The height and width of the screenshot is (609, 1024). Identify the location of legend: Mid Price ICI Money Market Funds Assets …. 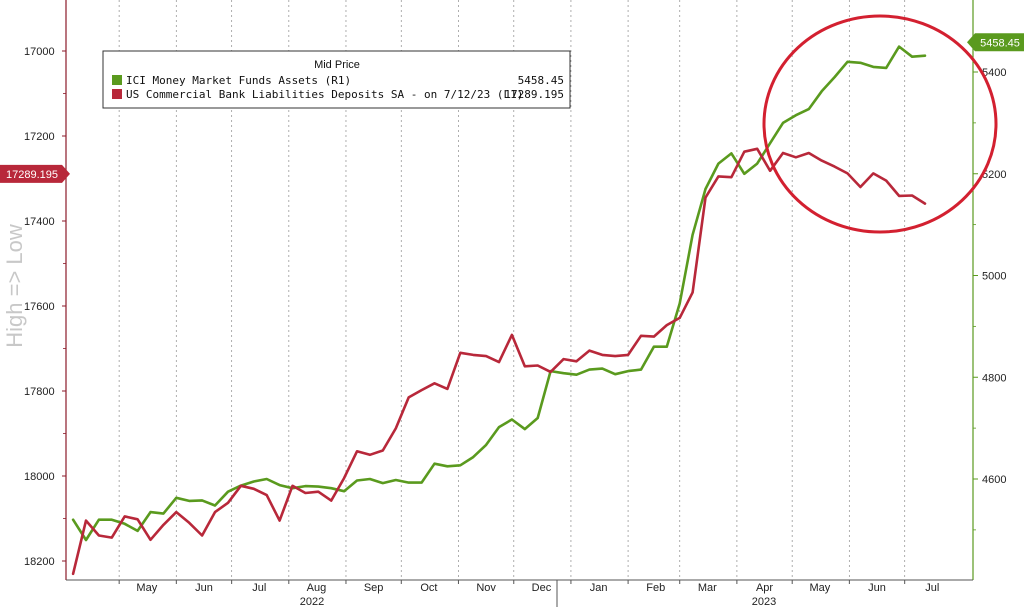
(336, 79).